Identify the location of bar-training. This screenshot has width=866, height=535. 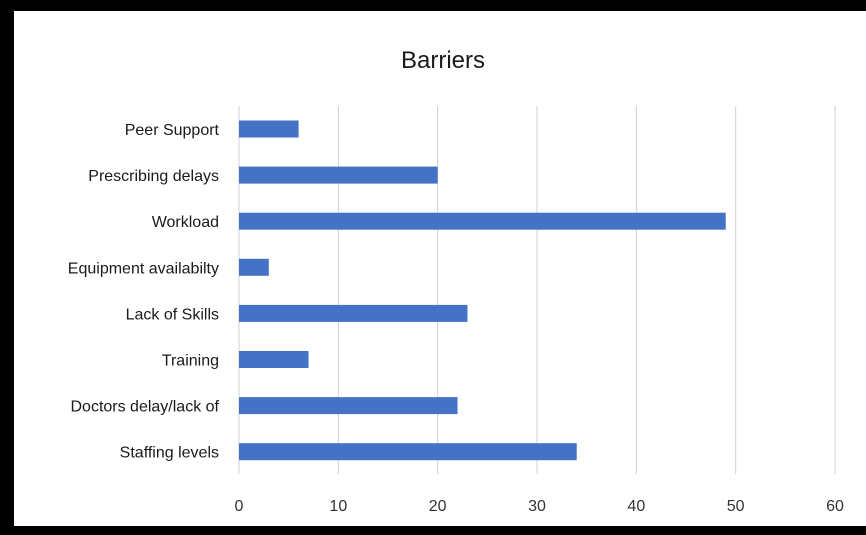
(274, 359).